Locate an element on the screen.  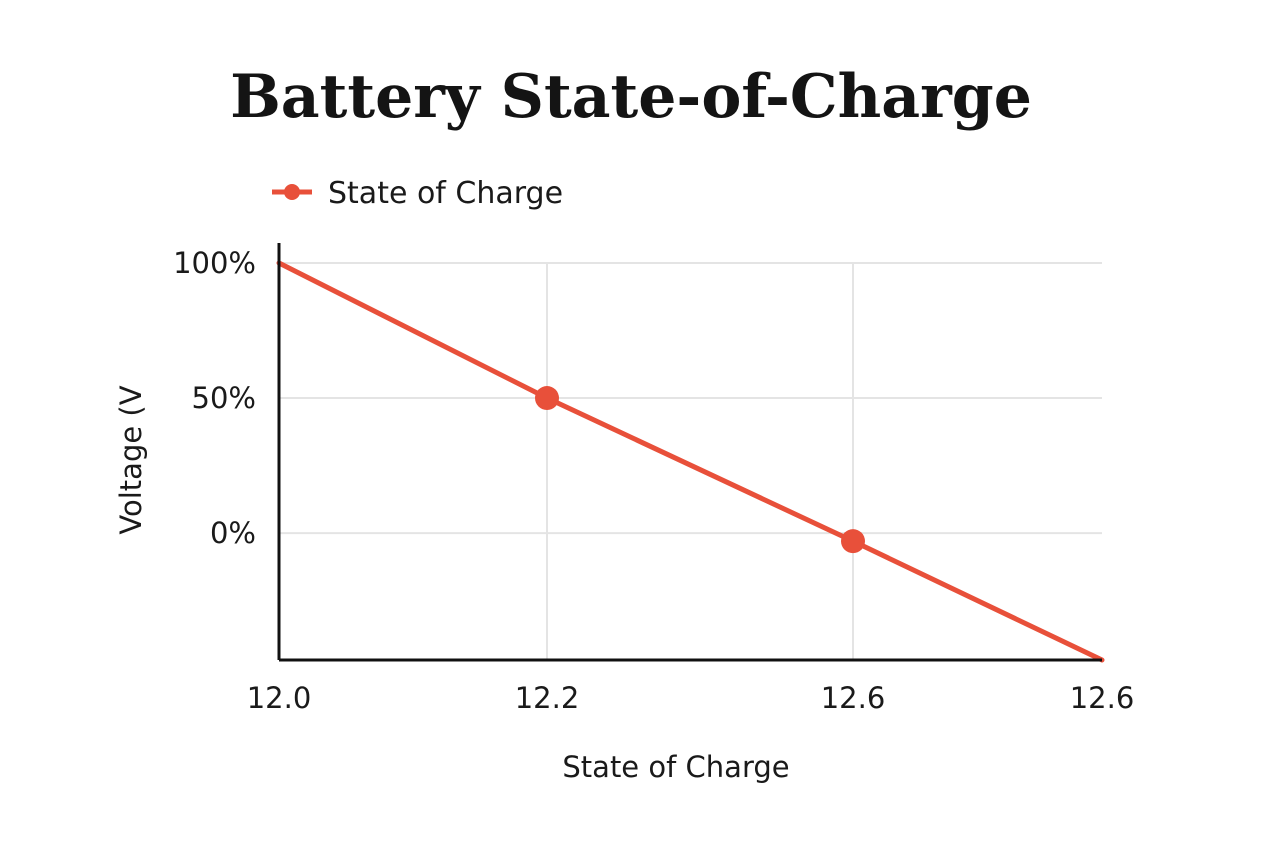
x-tick-label: 12.0 is located at coordinates (279, 698).